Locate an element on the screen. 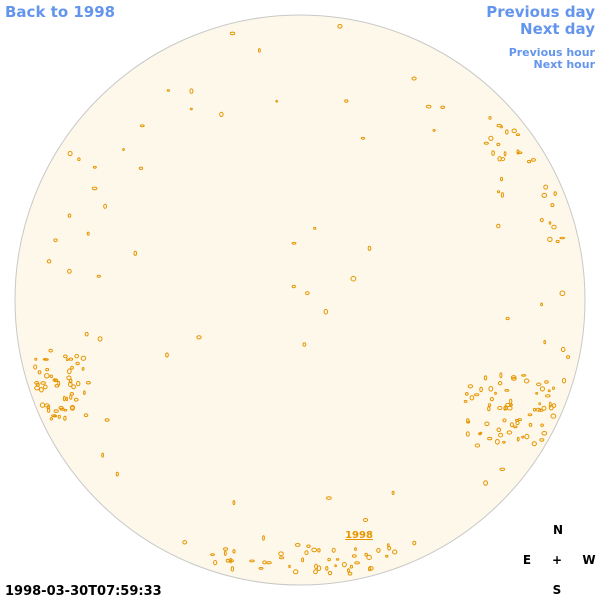  previous-day-link: Previous day is located at coordinates (540, 12).